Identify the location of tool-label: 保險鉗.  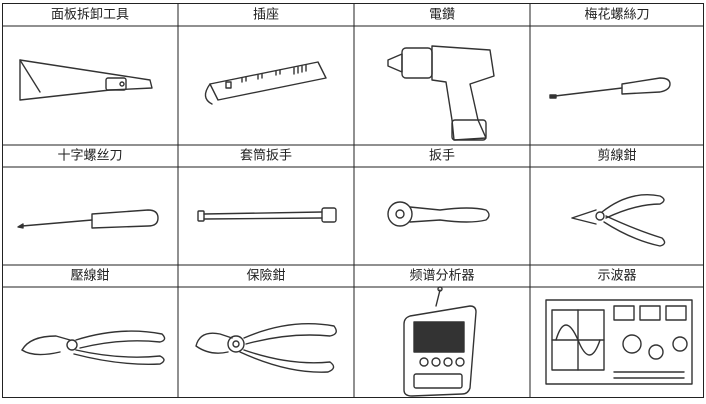
(265, 276).